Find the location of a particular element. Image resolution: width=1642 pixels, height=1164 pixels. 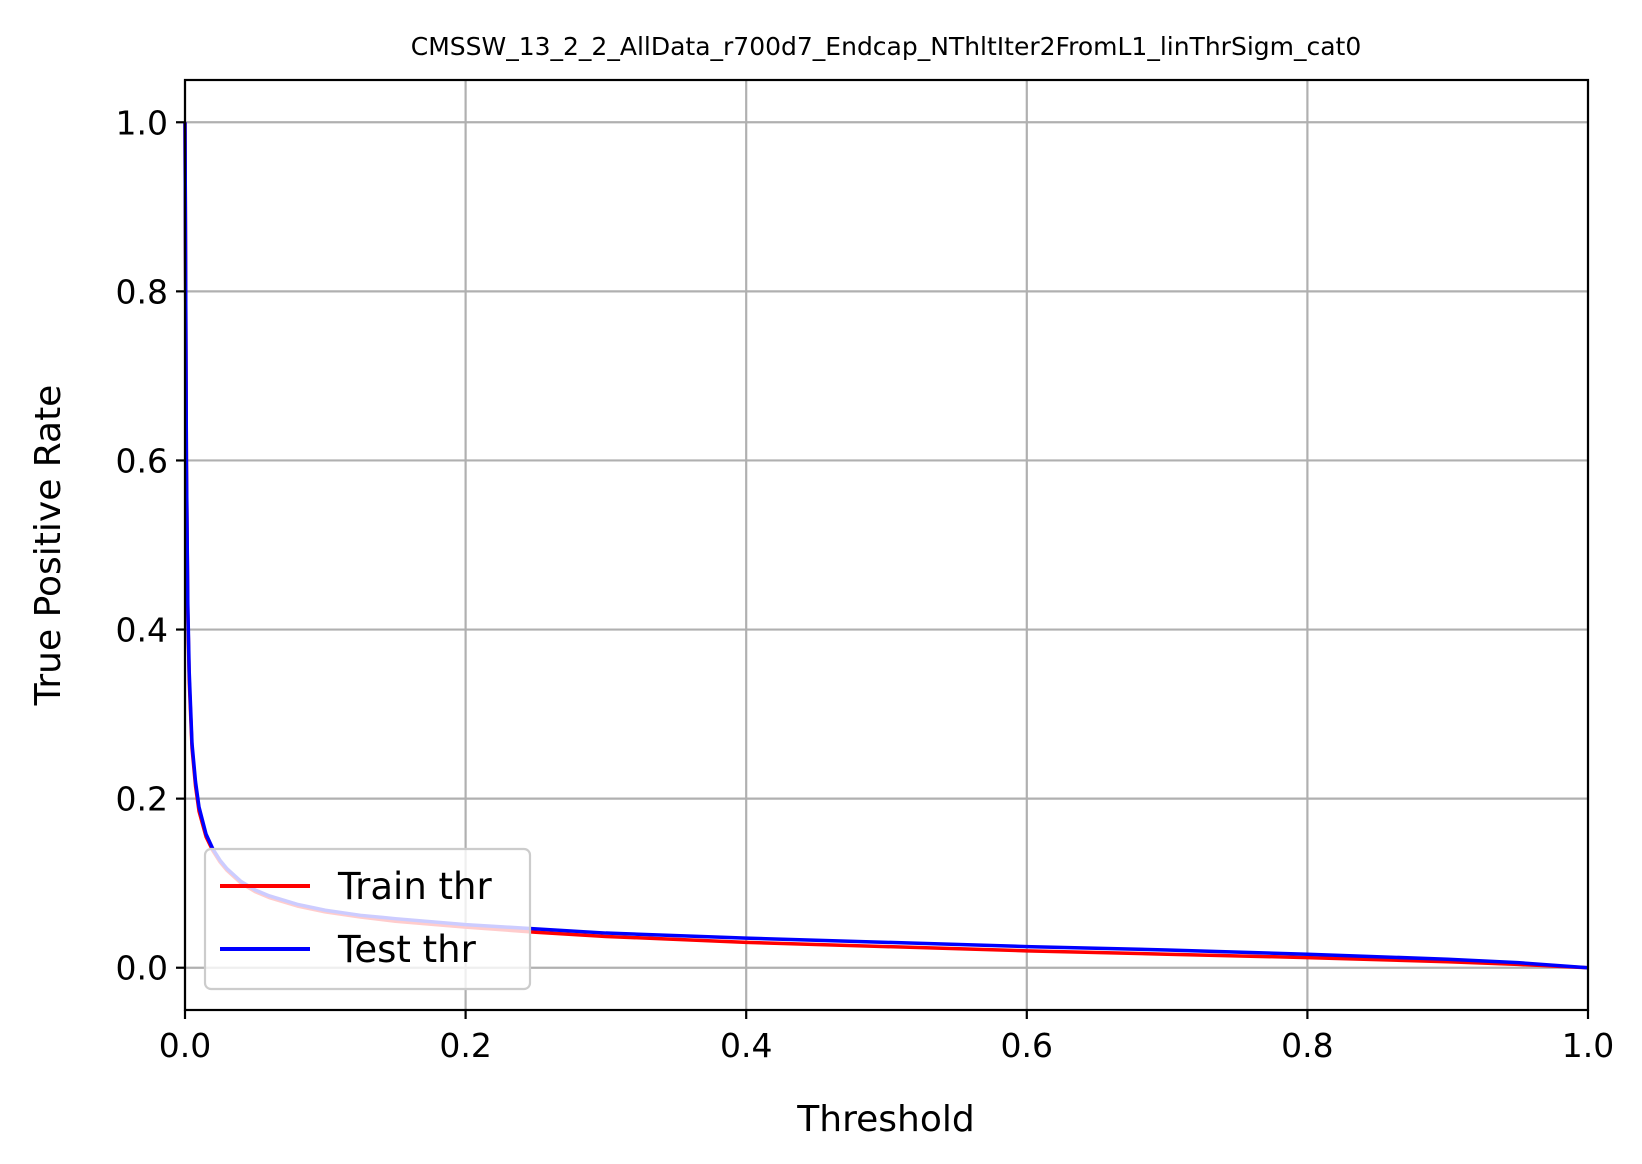

x-tick-label: 0.2 is located at coordinates (465, 1045).